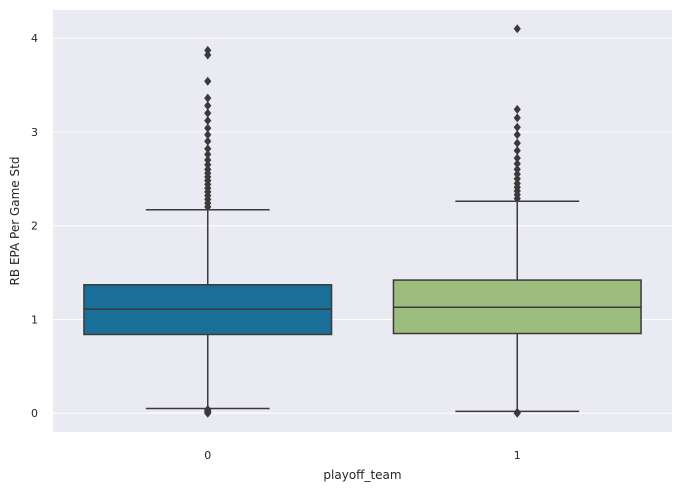  What do you see at coordinates (34, 226) in the screenshot?
I see `y-tick-label: 2` at bounding box center [34, 226].